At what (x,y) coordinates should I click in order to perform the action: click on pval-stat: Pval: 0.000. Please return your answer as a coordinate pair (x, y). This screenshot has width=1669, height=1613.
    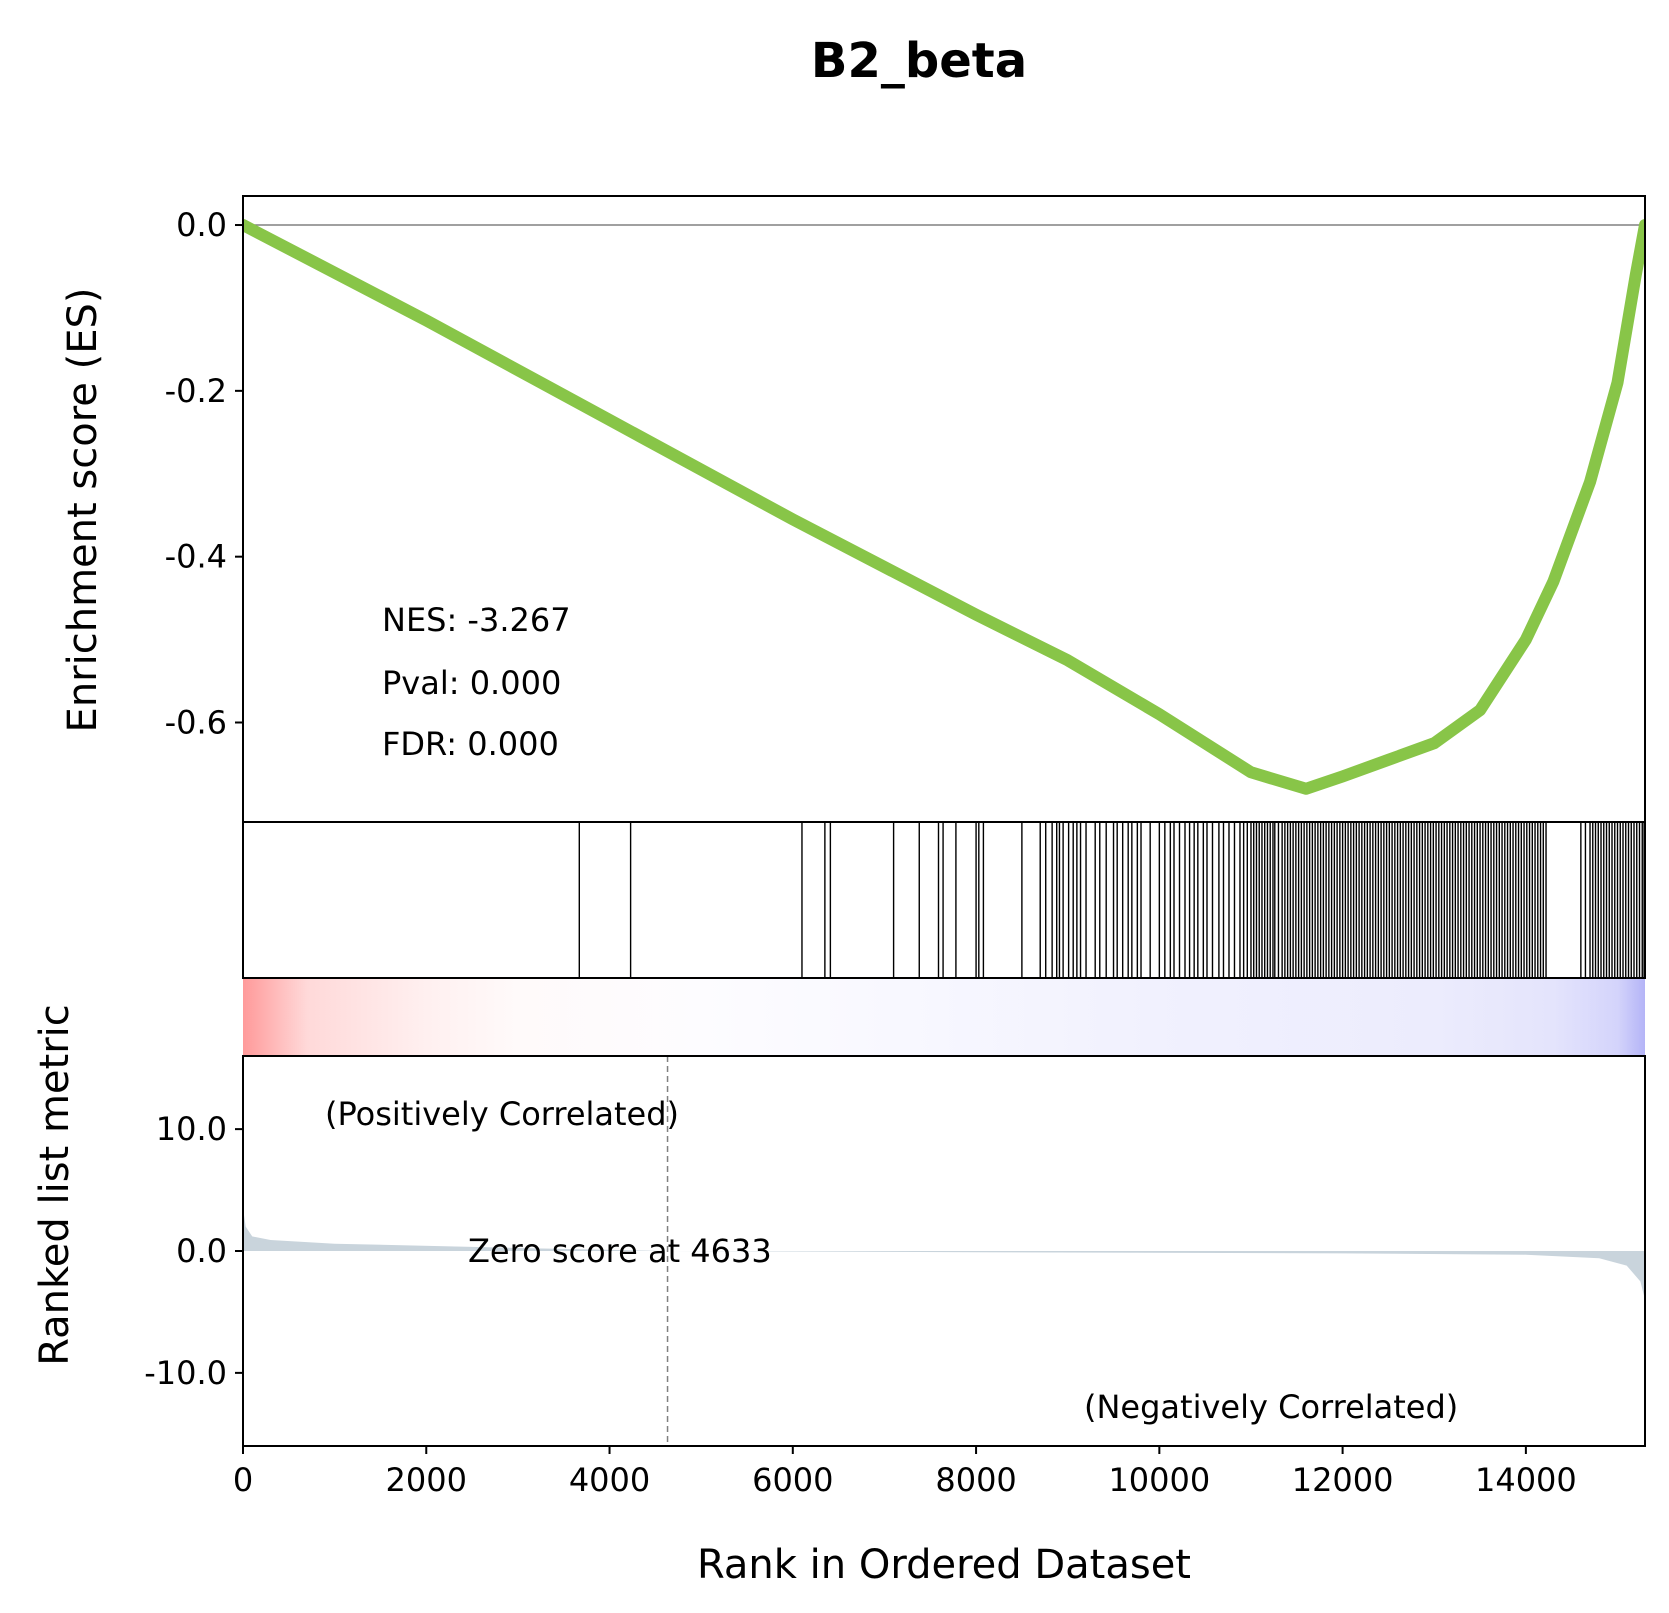
    Looking at the image, I should click on (471, 683).